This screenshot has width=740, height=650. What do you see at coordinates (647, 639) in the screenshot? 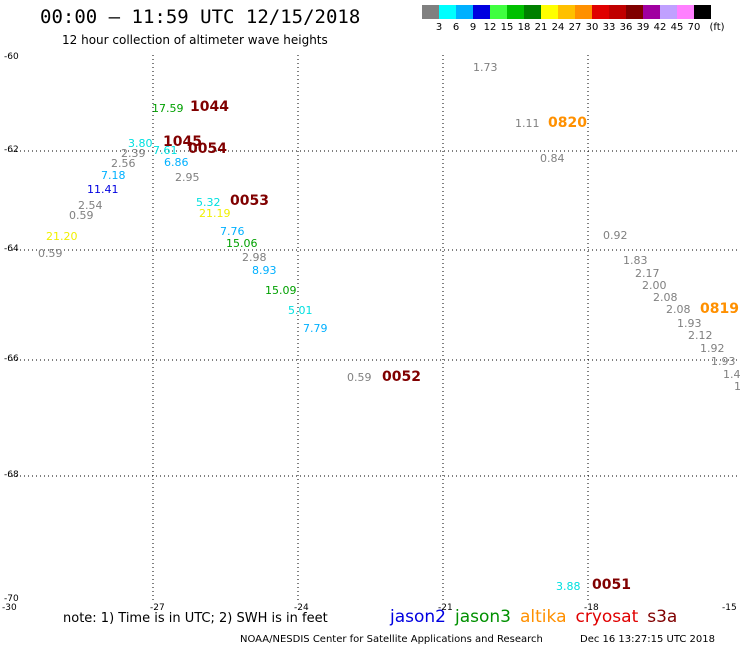
I see `timestamp: Dec 16 13:27:15 UTC 2018` at bounding box center [647, 639].